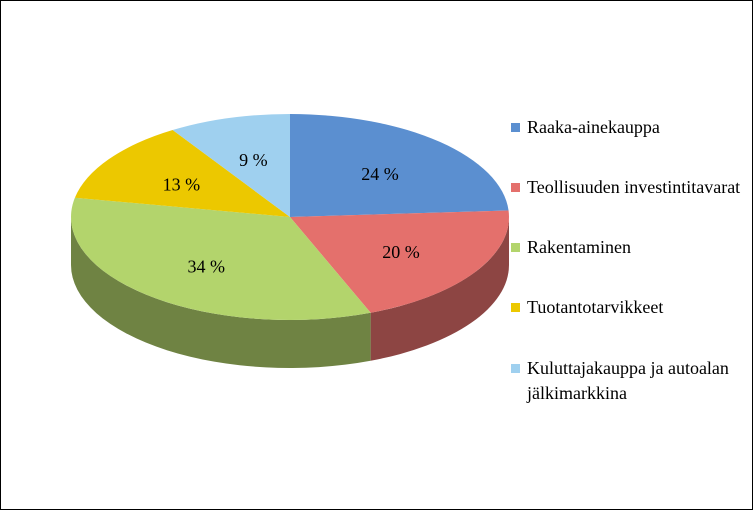 This screenshot has height=510, width=753. I want to click on legend-item: Rakentaminen, so click(628, 247).